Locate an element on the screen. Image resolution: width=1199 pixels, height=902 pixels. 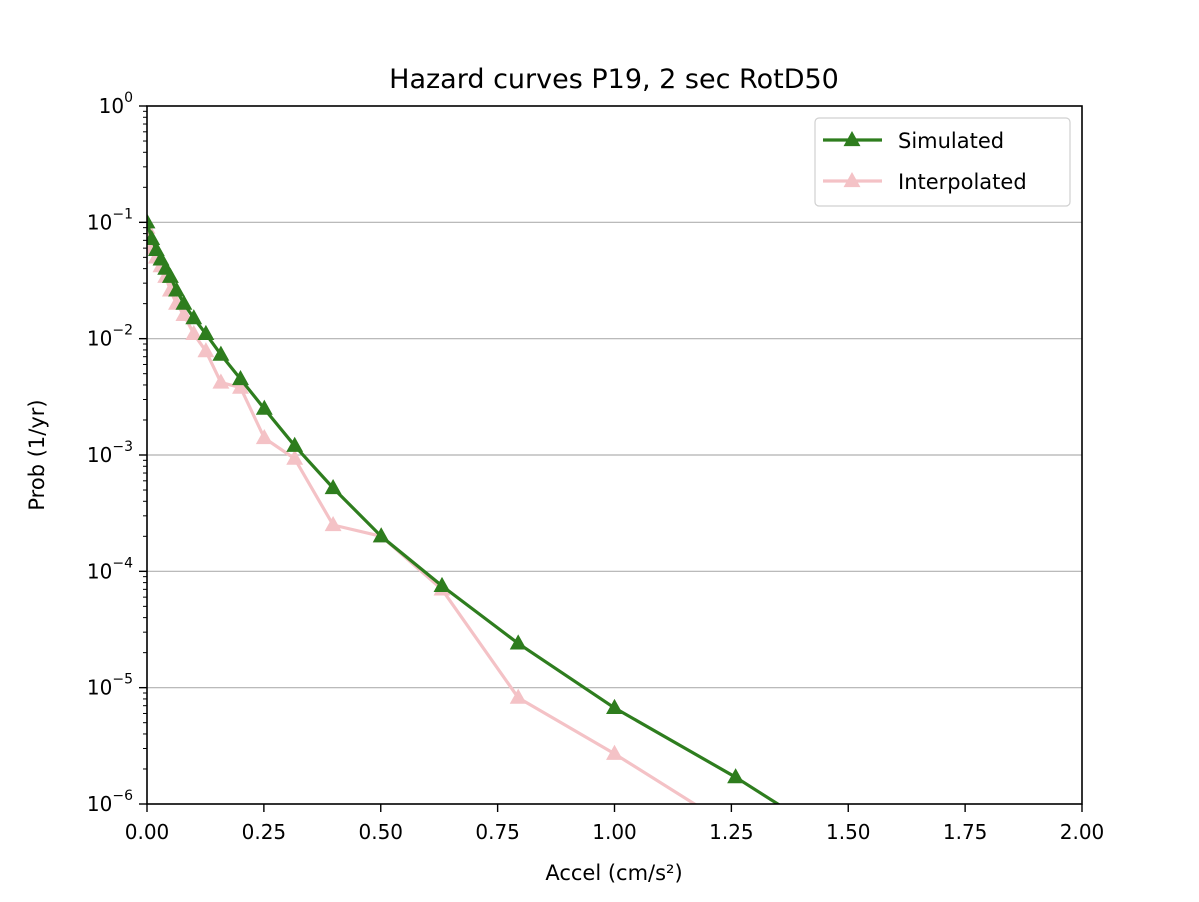
y-axis-label: Prob (1/yr) is located at coordinates (37, 454).